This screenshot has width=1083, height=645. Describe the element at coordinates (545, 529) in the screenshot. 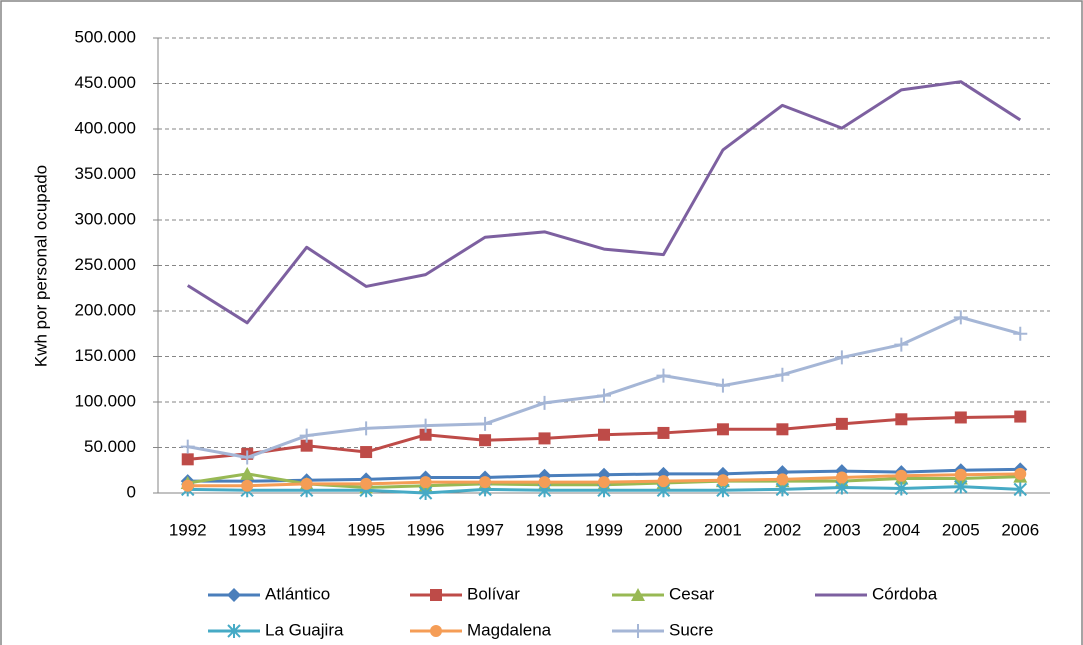

I see `x-tick-label: 1998` at that location.